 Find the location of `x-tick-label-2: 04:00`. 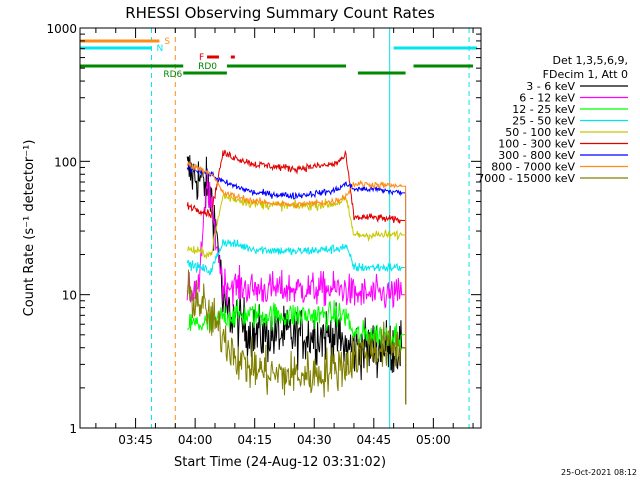

x-tick-label-2: 04:00 is located at coordinates (195, 440).